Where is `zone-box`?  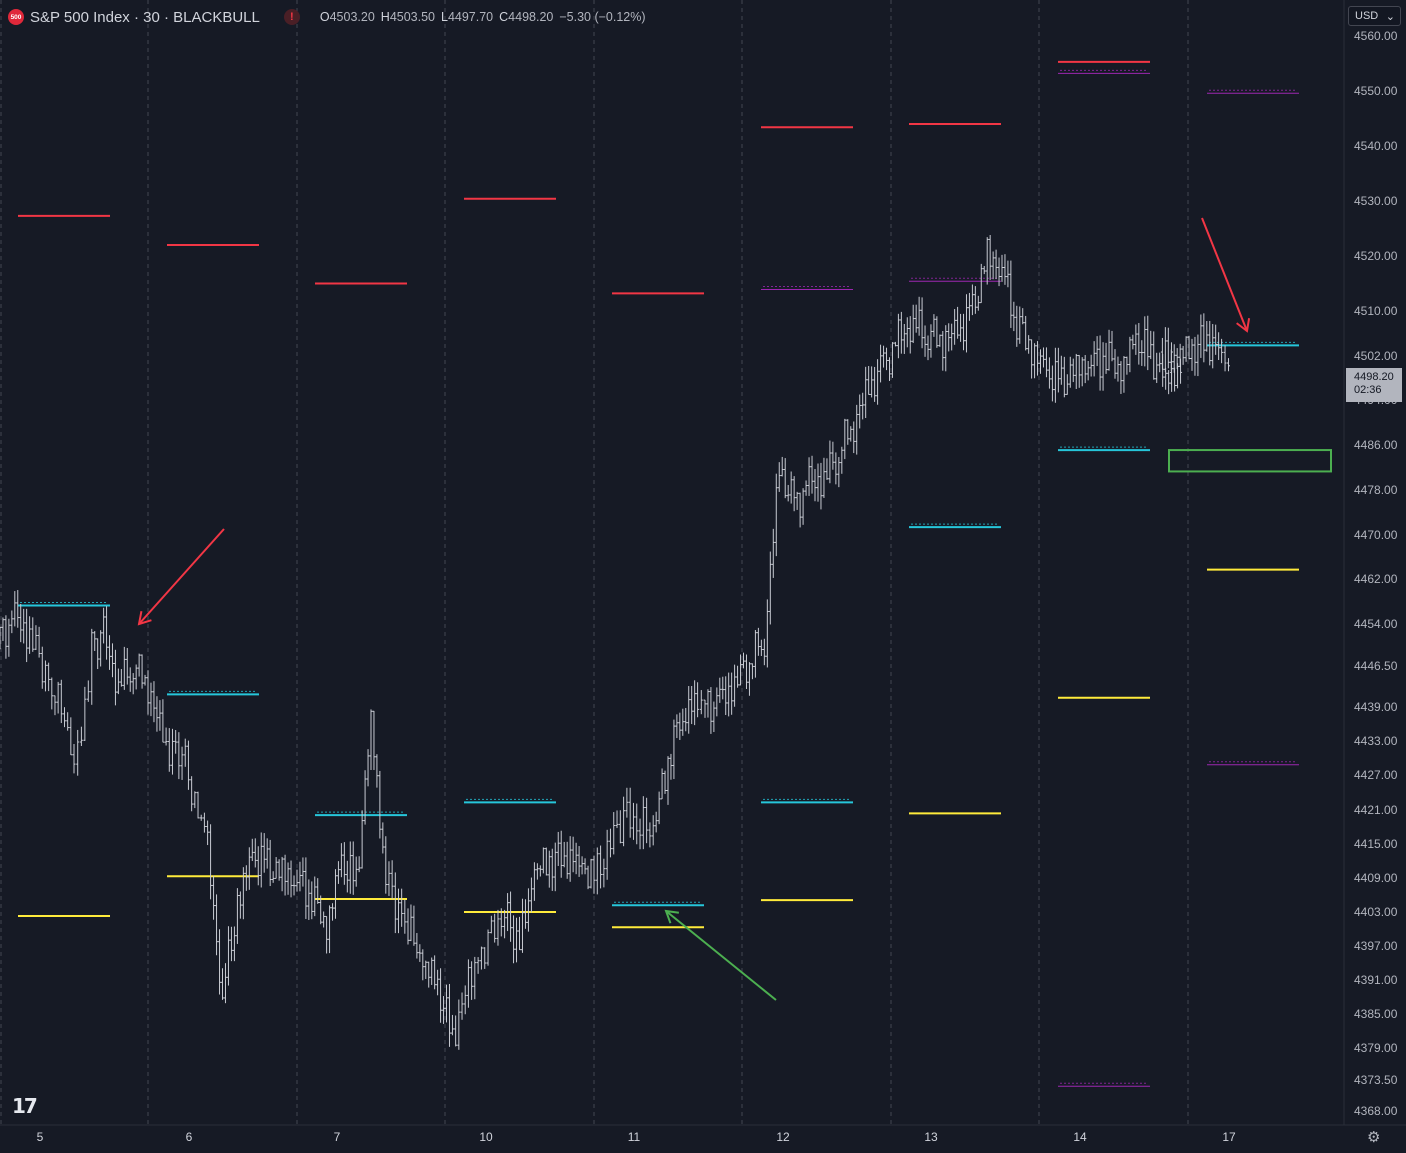
zone-box is located at coordinates (1250, 461).